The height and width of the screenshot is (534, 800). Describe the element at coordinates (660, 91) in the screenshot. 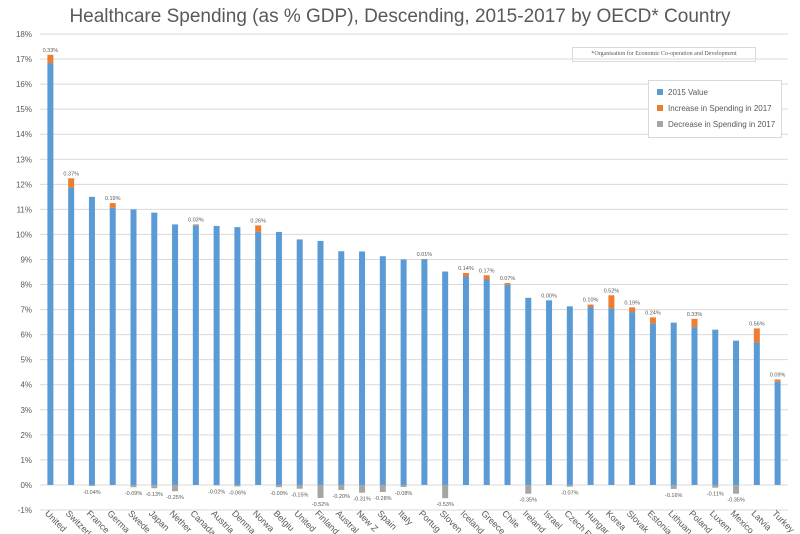

I see `legend-swatch-base` at that location.